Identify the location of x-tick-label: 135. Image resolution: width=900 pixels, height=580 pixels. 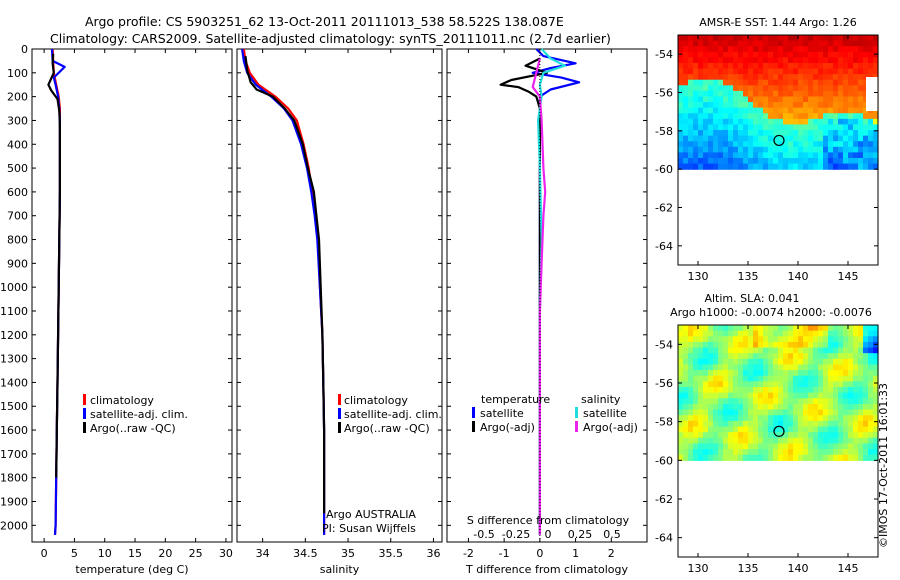
(748, 568).